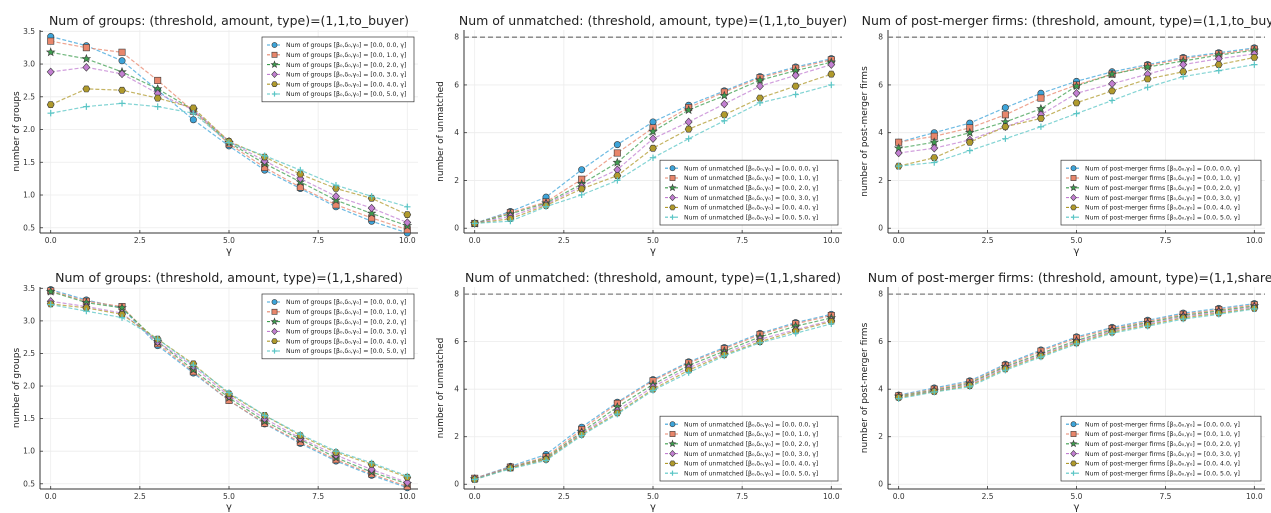 The image size is (1271, 513). Describe the element at coordinates (456, 484) in the screenshot. I see `y-tick-label: 0` at that location.